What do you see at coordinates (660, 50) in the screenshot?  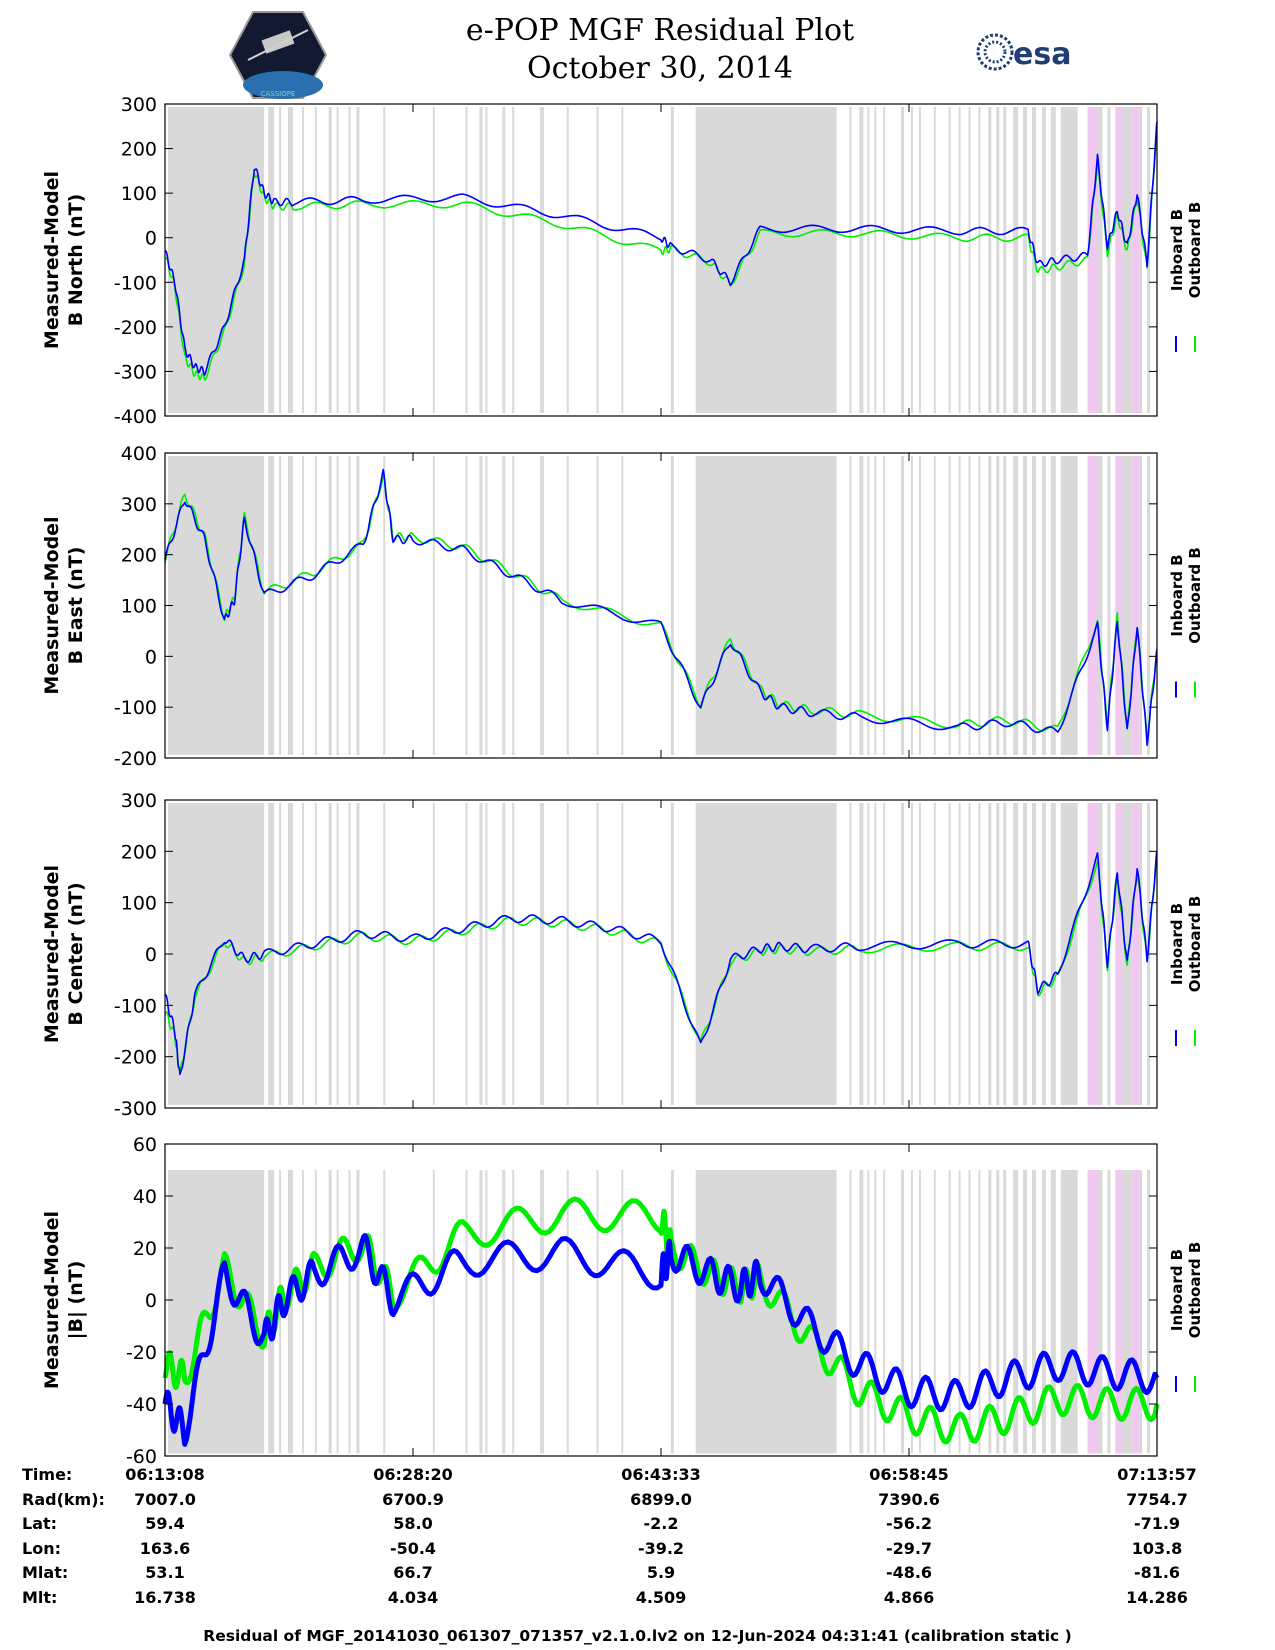 I see `plot-title: e-POP MGF Residual Plot October 30, 2014` at bounding box center [660, 50].